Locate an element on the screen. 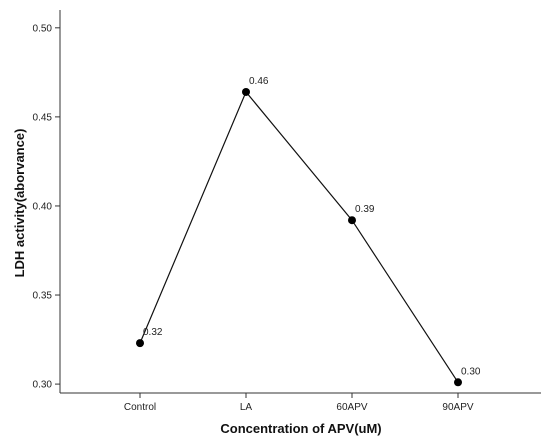 The image size is (549, 440). x-tick-label: 90APV is located at coordinates (457, 407).